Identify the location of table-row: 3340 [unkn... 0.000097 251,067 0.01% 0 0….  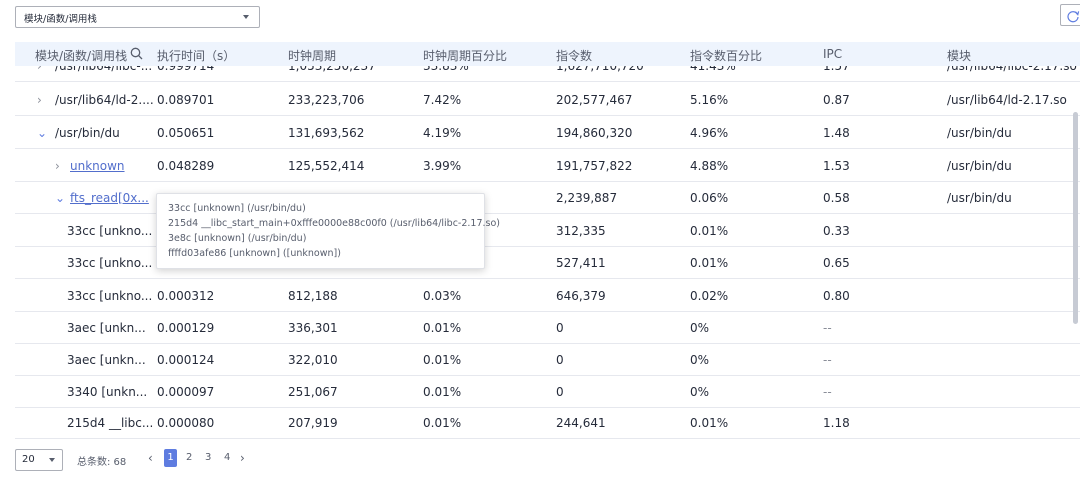
(547, 392).